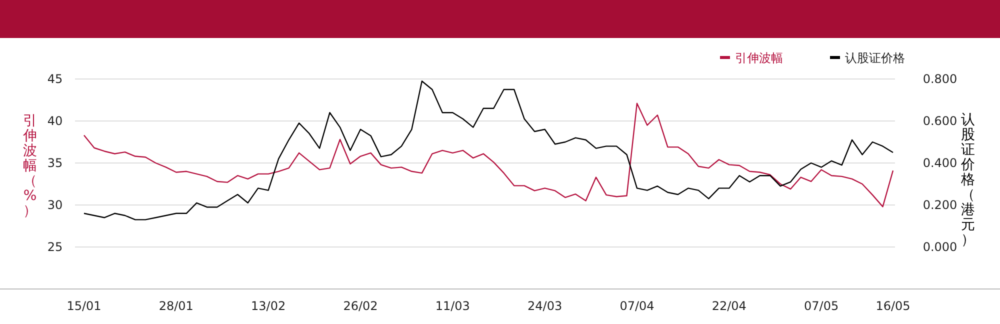 The height and width of the screenshot is (324, 1000). What do you see at coordinates (940, 79) in the screenshot?
I see `y2-tick-label: 0.800` at bounding box center [940, 79].